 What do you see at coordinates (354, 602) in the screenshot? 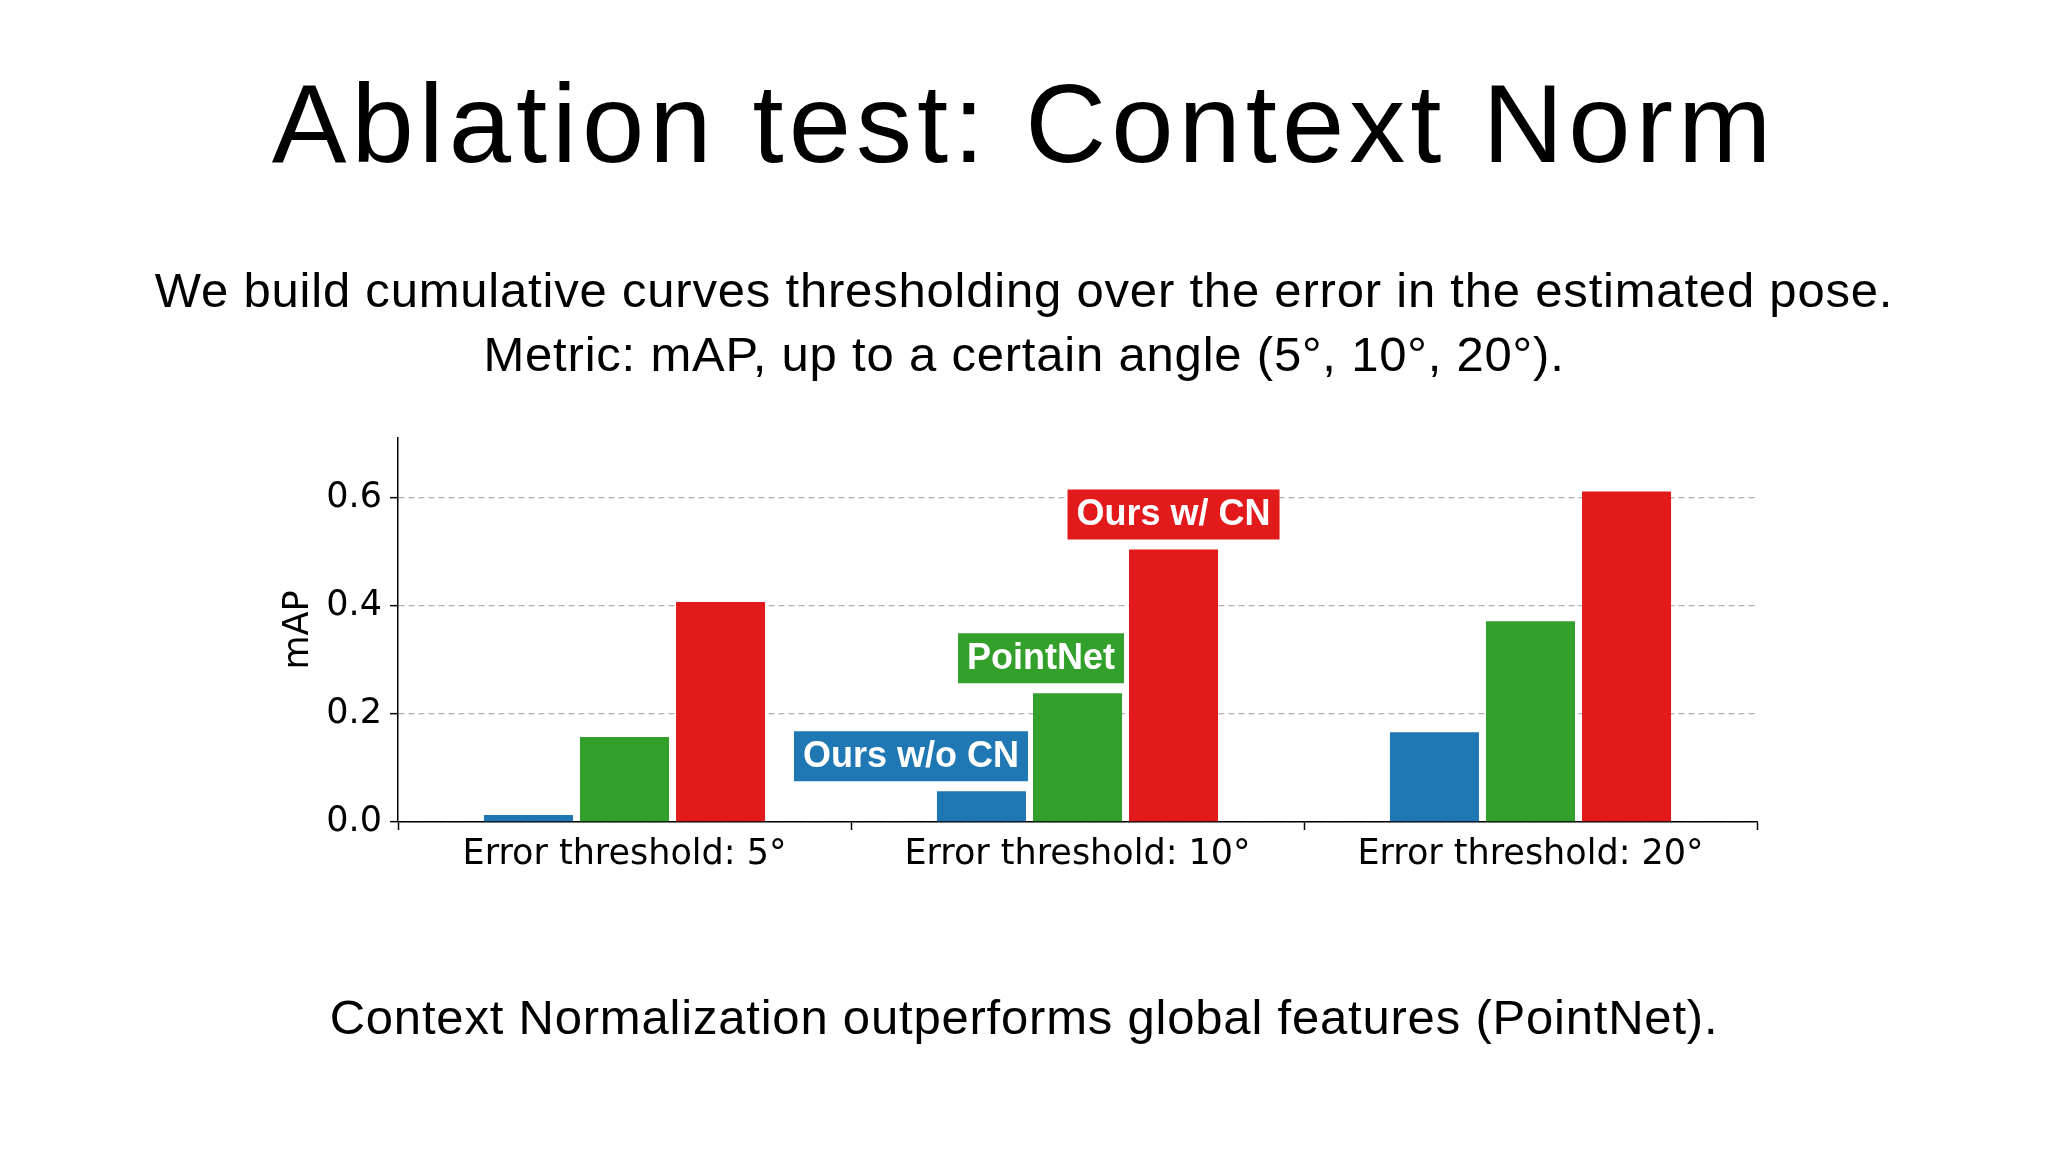
I see `y-tick-label: 0.4` at bounding box center [354, 602].